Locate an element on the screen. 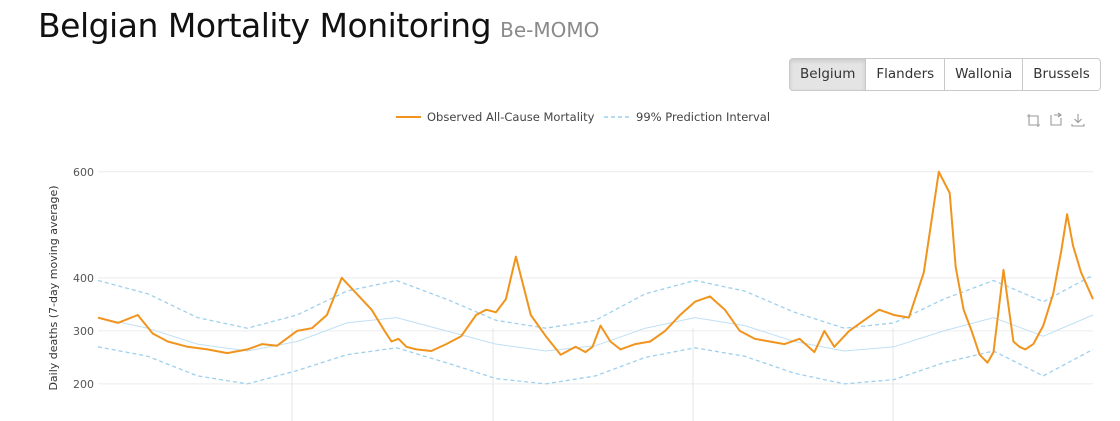 The image size is (1120, 421). download-icon is located at coordinates (1078, 120).